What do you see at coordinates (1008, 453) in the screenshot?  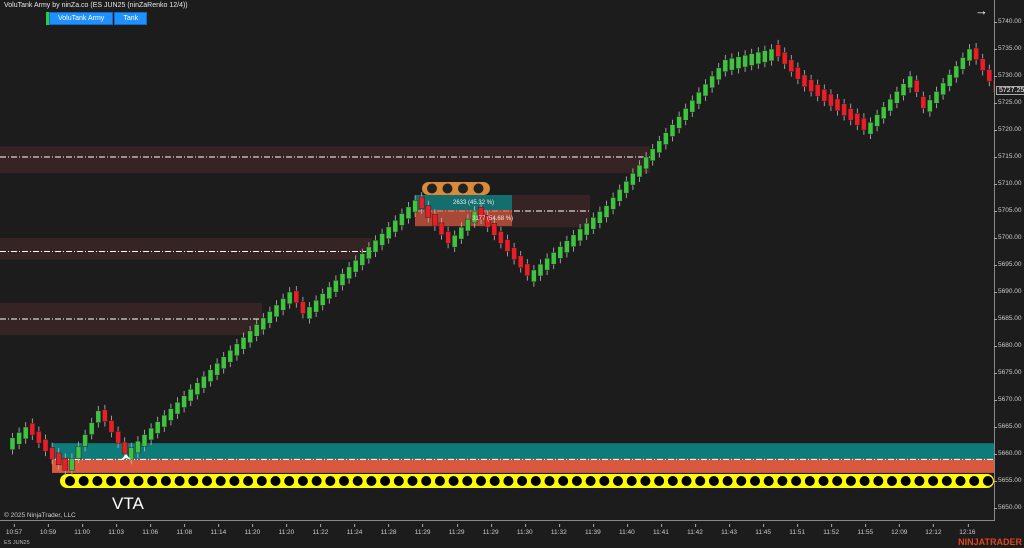 I see `price-tick: 5660.00` at bounding box center [1008, 453].